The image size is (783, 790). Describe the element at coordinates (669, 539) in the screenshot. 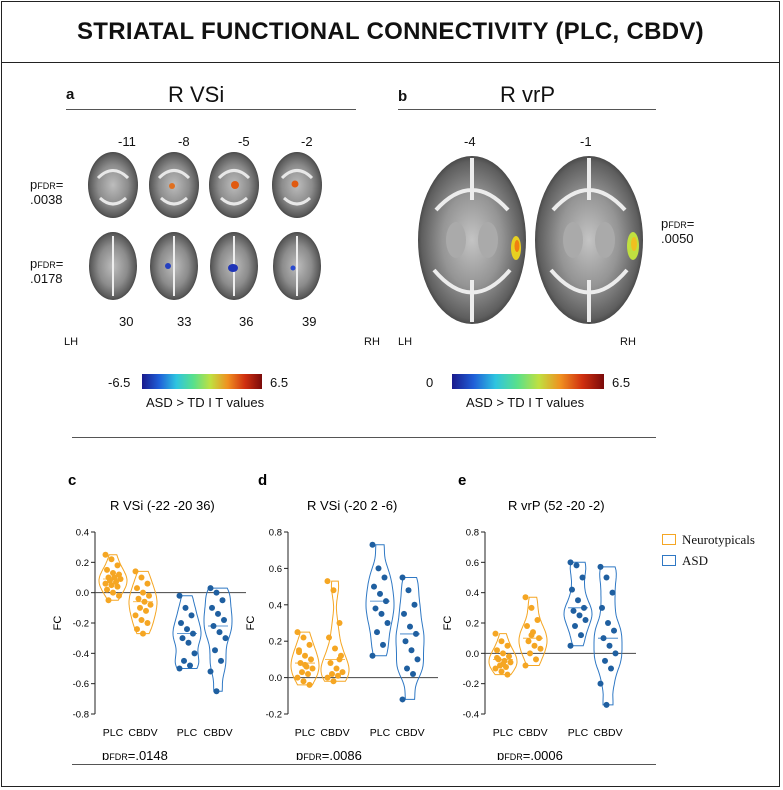

I see `legend-neurotypicals-swatch` at that location.